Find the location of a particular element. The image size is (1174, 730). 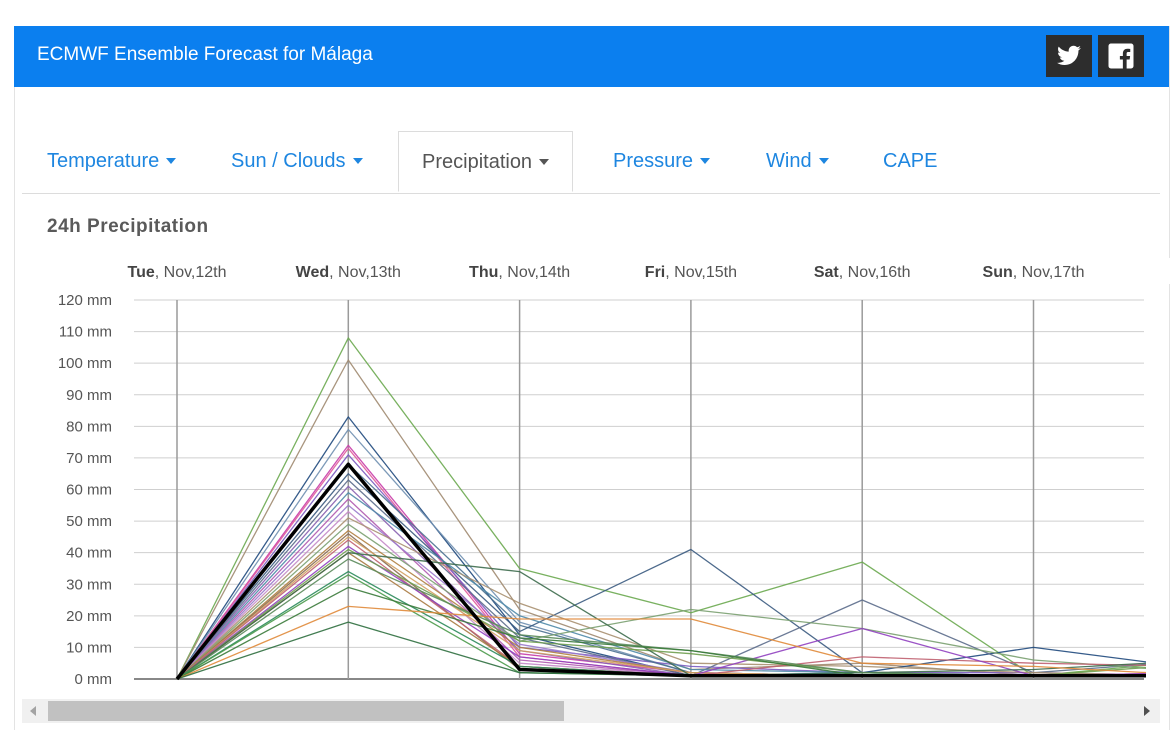

tab-sun-clouds: Sun / Clouds is located at coordinates (297, 161).